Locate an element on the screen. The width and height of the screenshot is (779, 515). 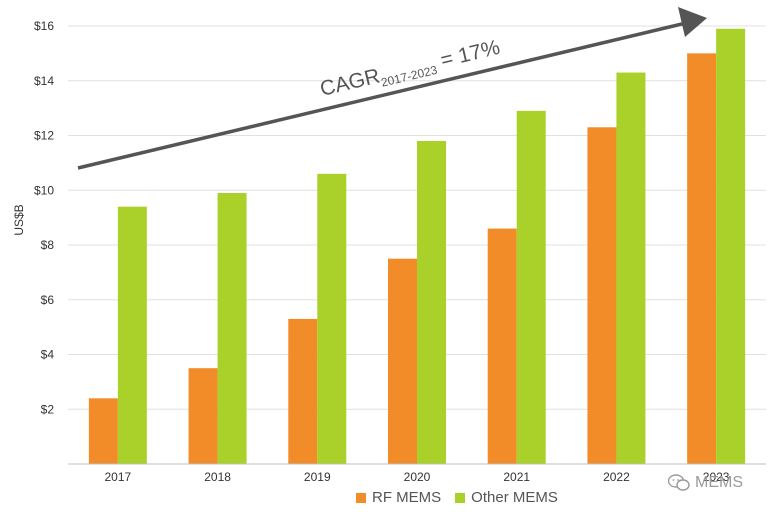
x-tick-labels: 2017 2018 2019 2020 2021 2022 2023 is located at coordinates (417, 477).